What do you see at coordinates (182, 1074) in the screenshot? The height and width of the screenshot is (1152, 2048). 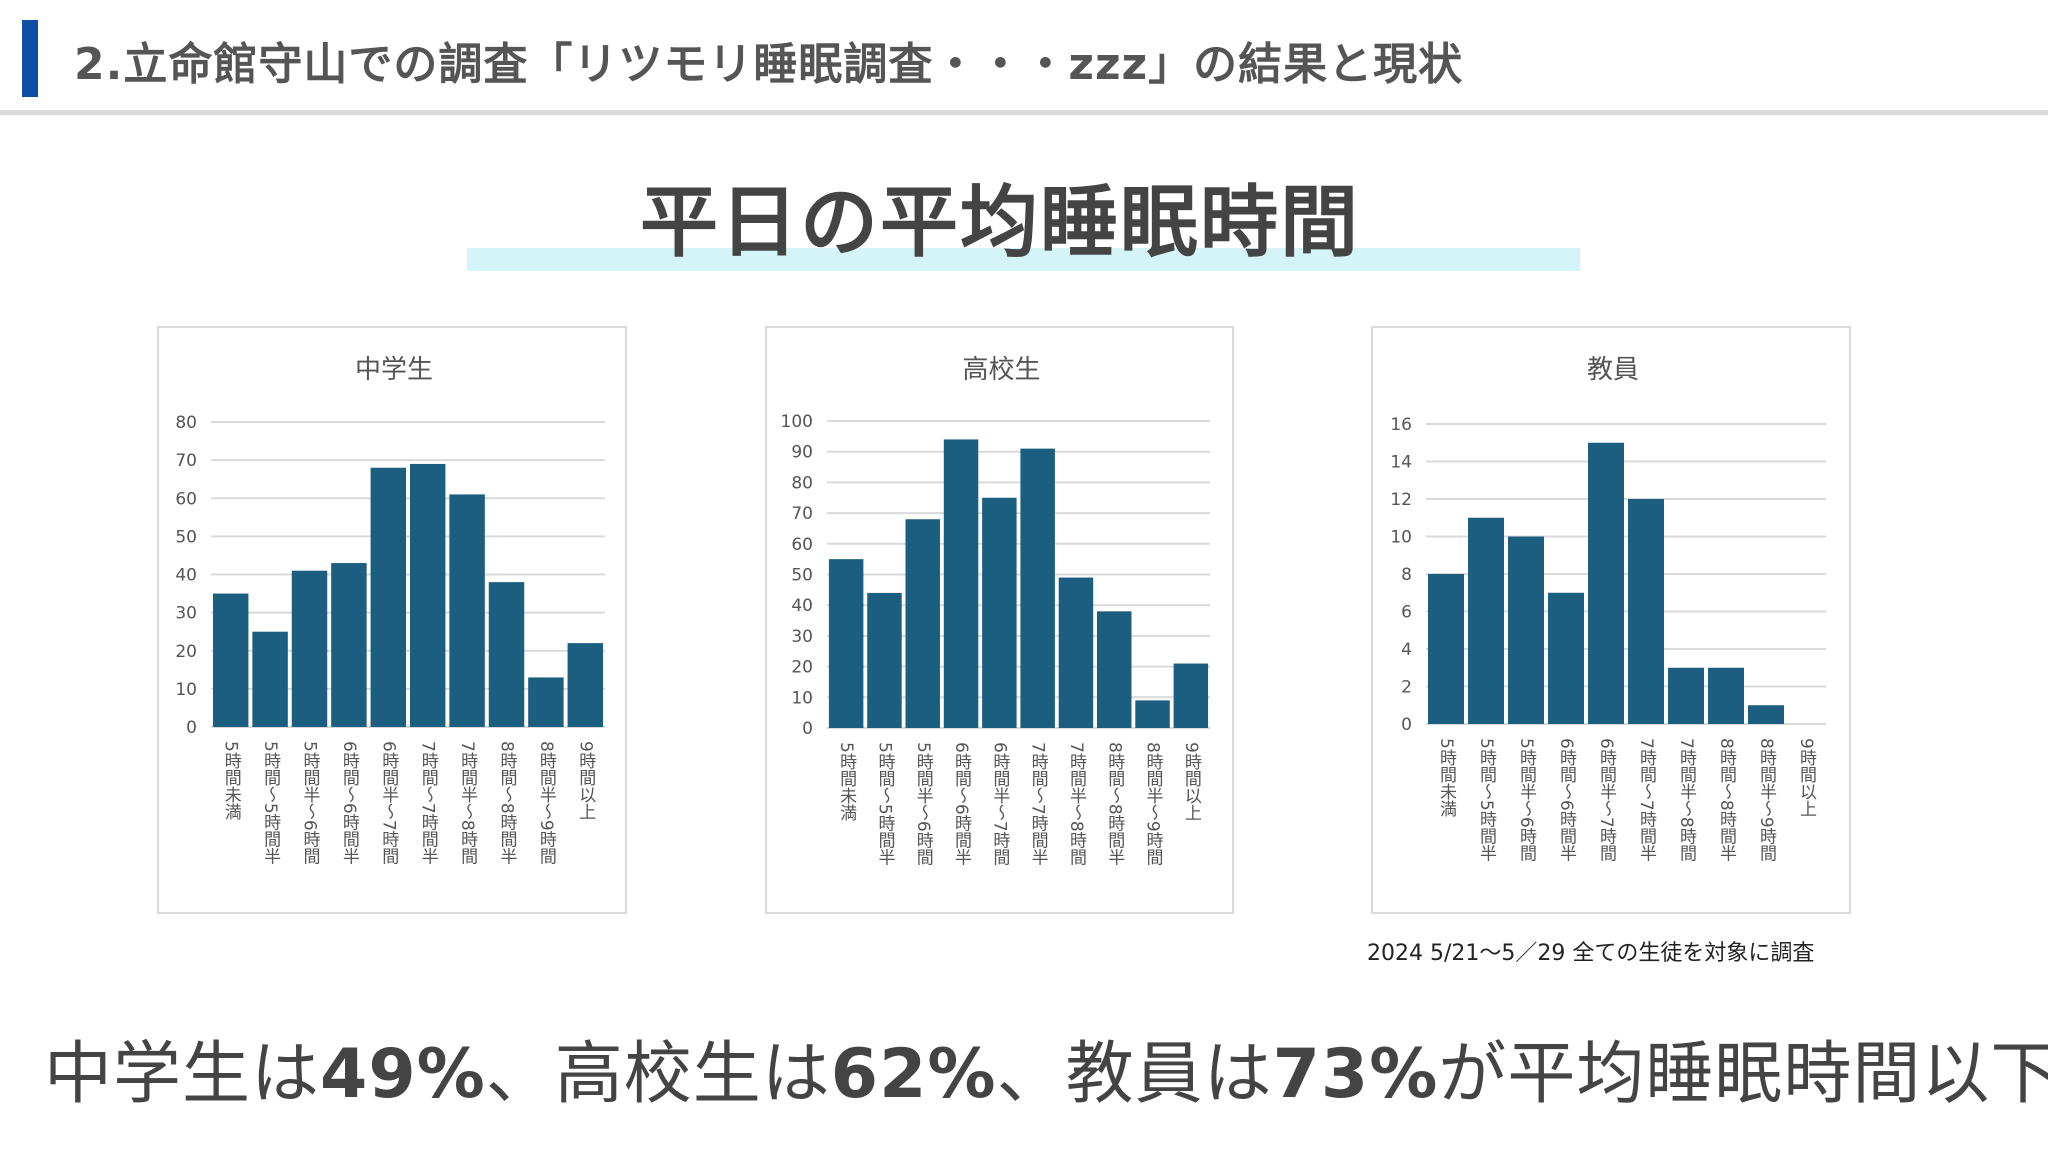 I see `summary-part: 中学生は` at bounding box center [182, 1074].